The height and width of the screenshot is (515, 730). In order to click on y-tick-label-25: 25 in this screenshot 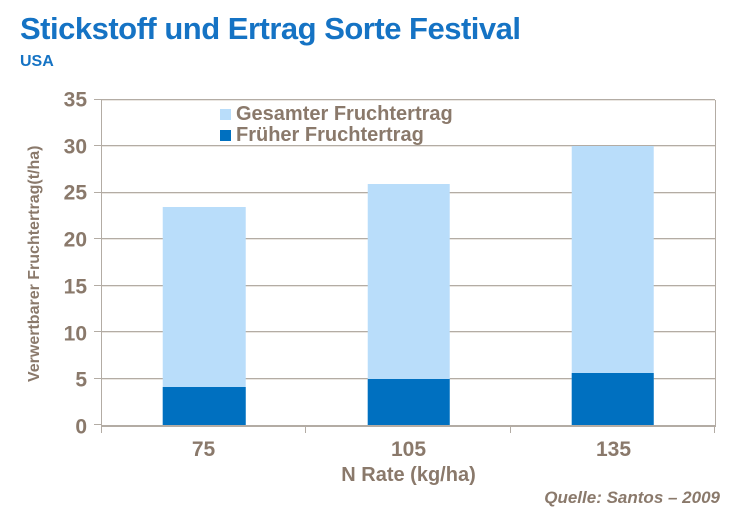, I will do `click(75, 193)`.